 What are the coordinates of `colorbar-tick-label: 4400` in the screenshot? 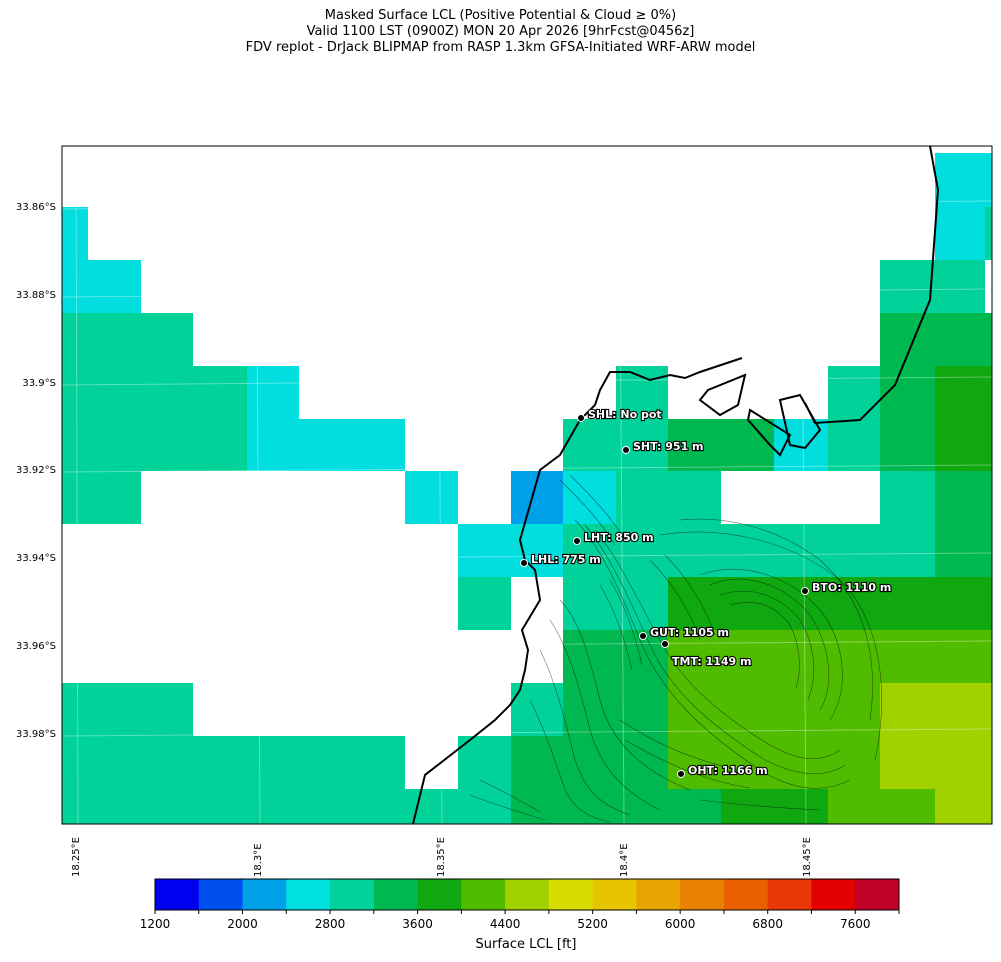 It's located at (505, 924).